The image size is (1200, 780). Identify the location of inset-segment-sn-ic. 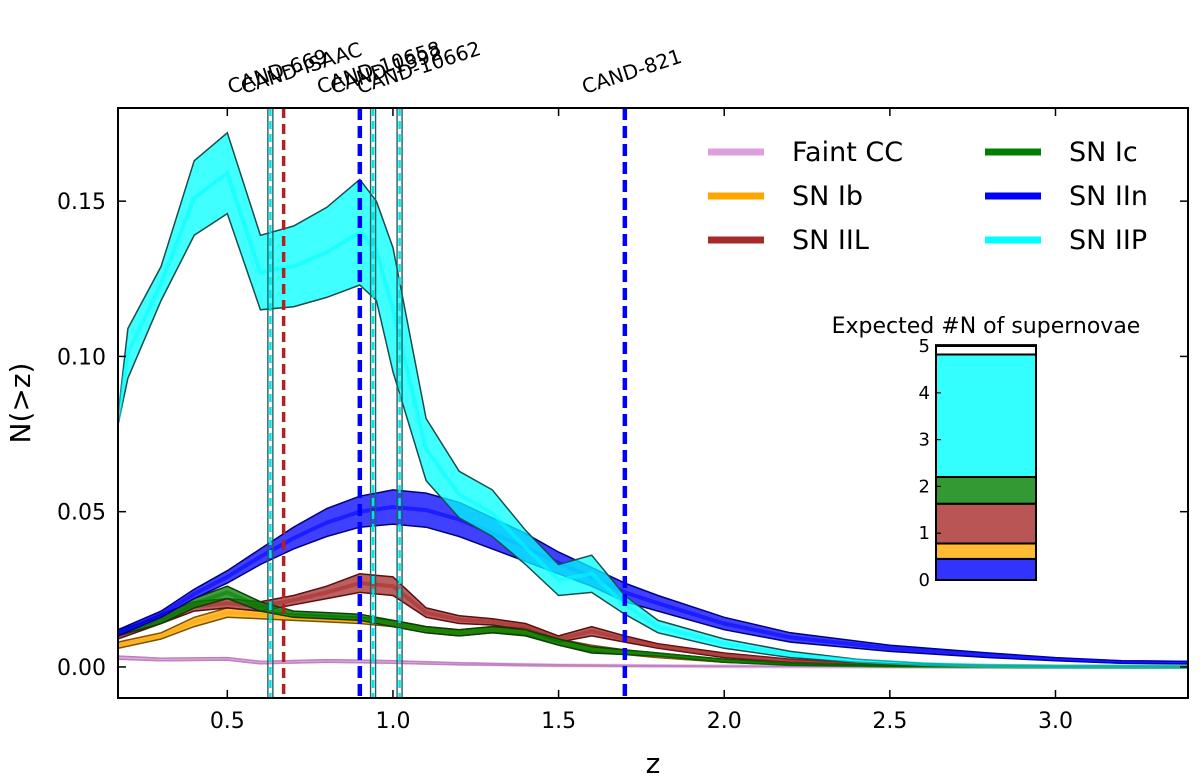
(986, 490).